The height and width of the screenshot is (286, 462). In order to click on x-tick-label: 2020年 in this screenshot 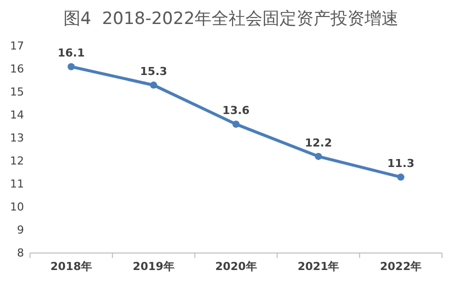, I will do `click(236, 266)`.